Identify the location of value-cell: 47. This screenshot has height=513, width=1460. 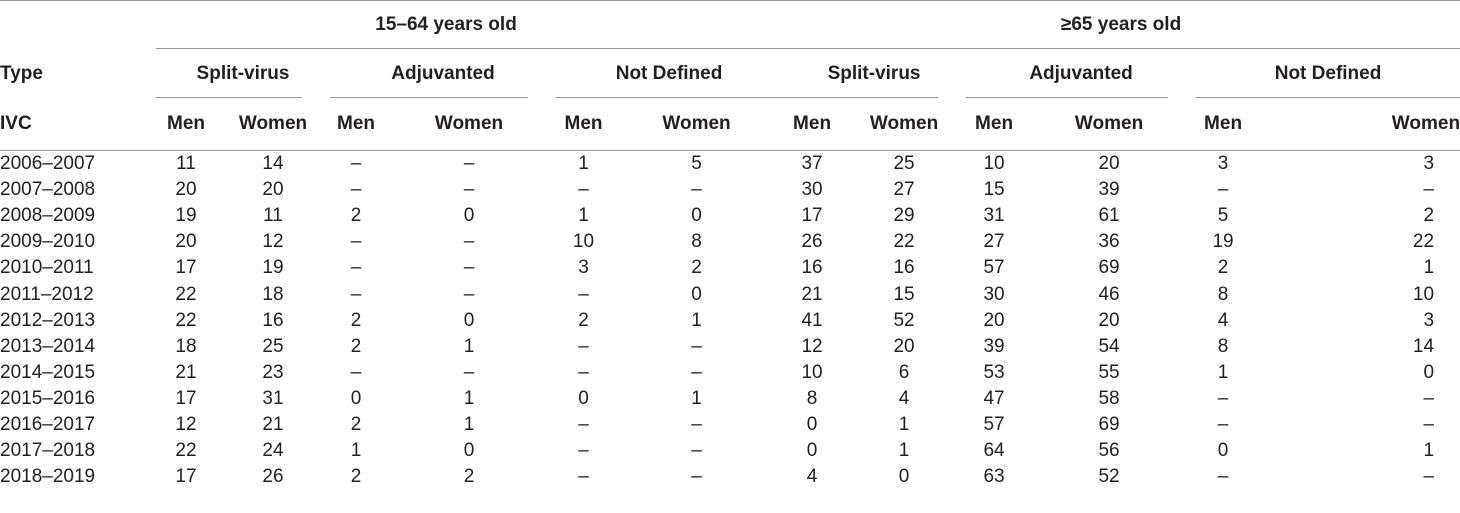
(994, 398).